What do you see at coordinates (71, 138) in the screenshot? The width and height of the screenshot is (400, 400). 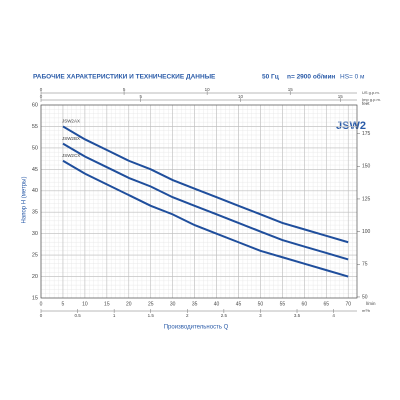 I see `series-label: JSW2BX` at bounding box center [71, 138].